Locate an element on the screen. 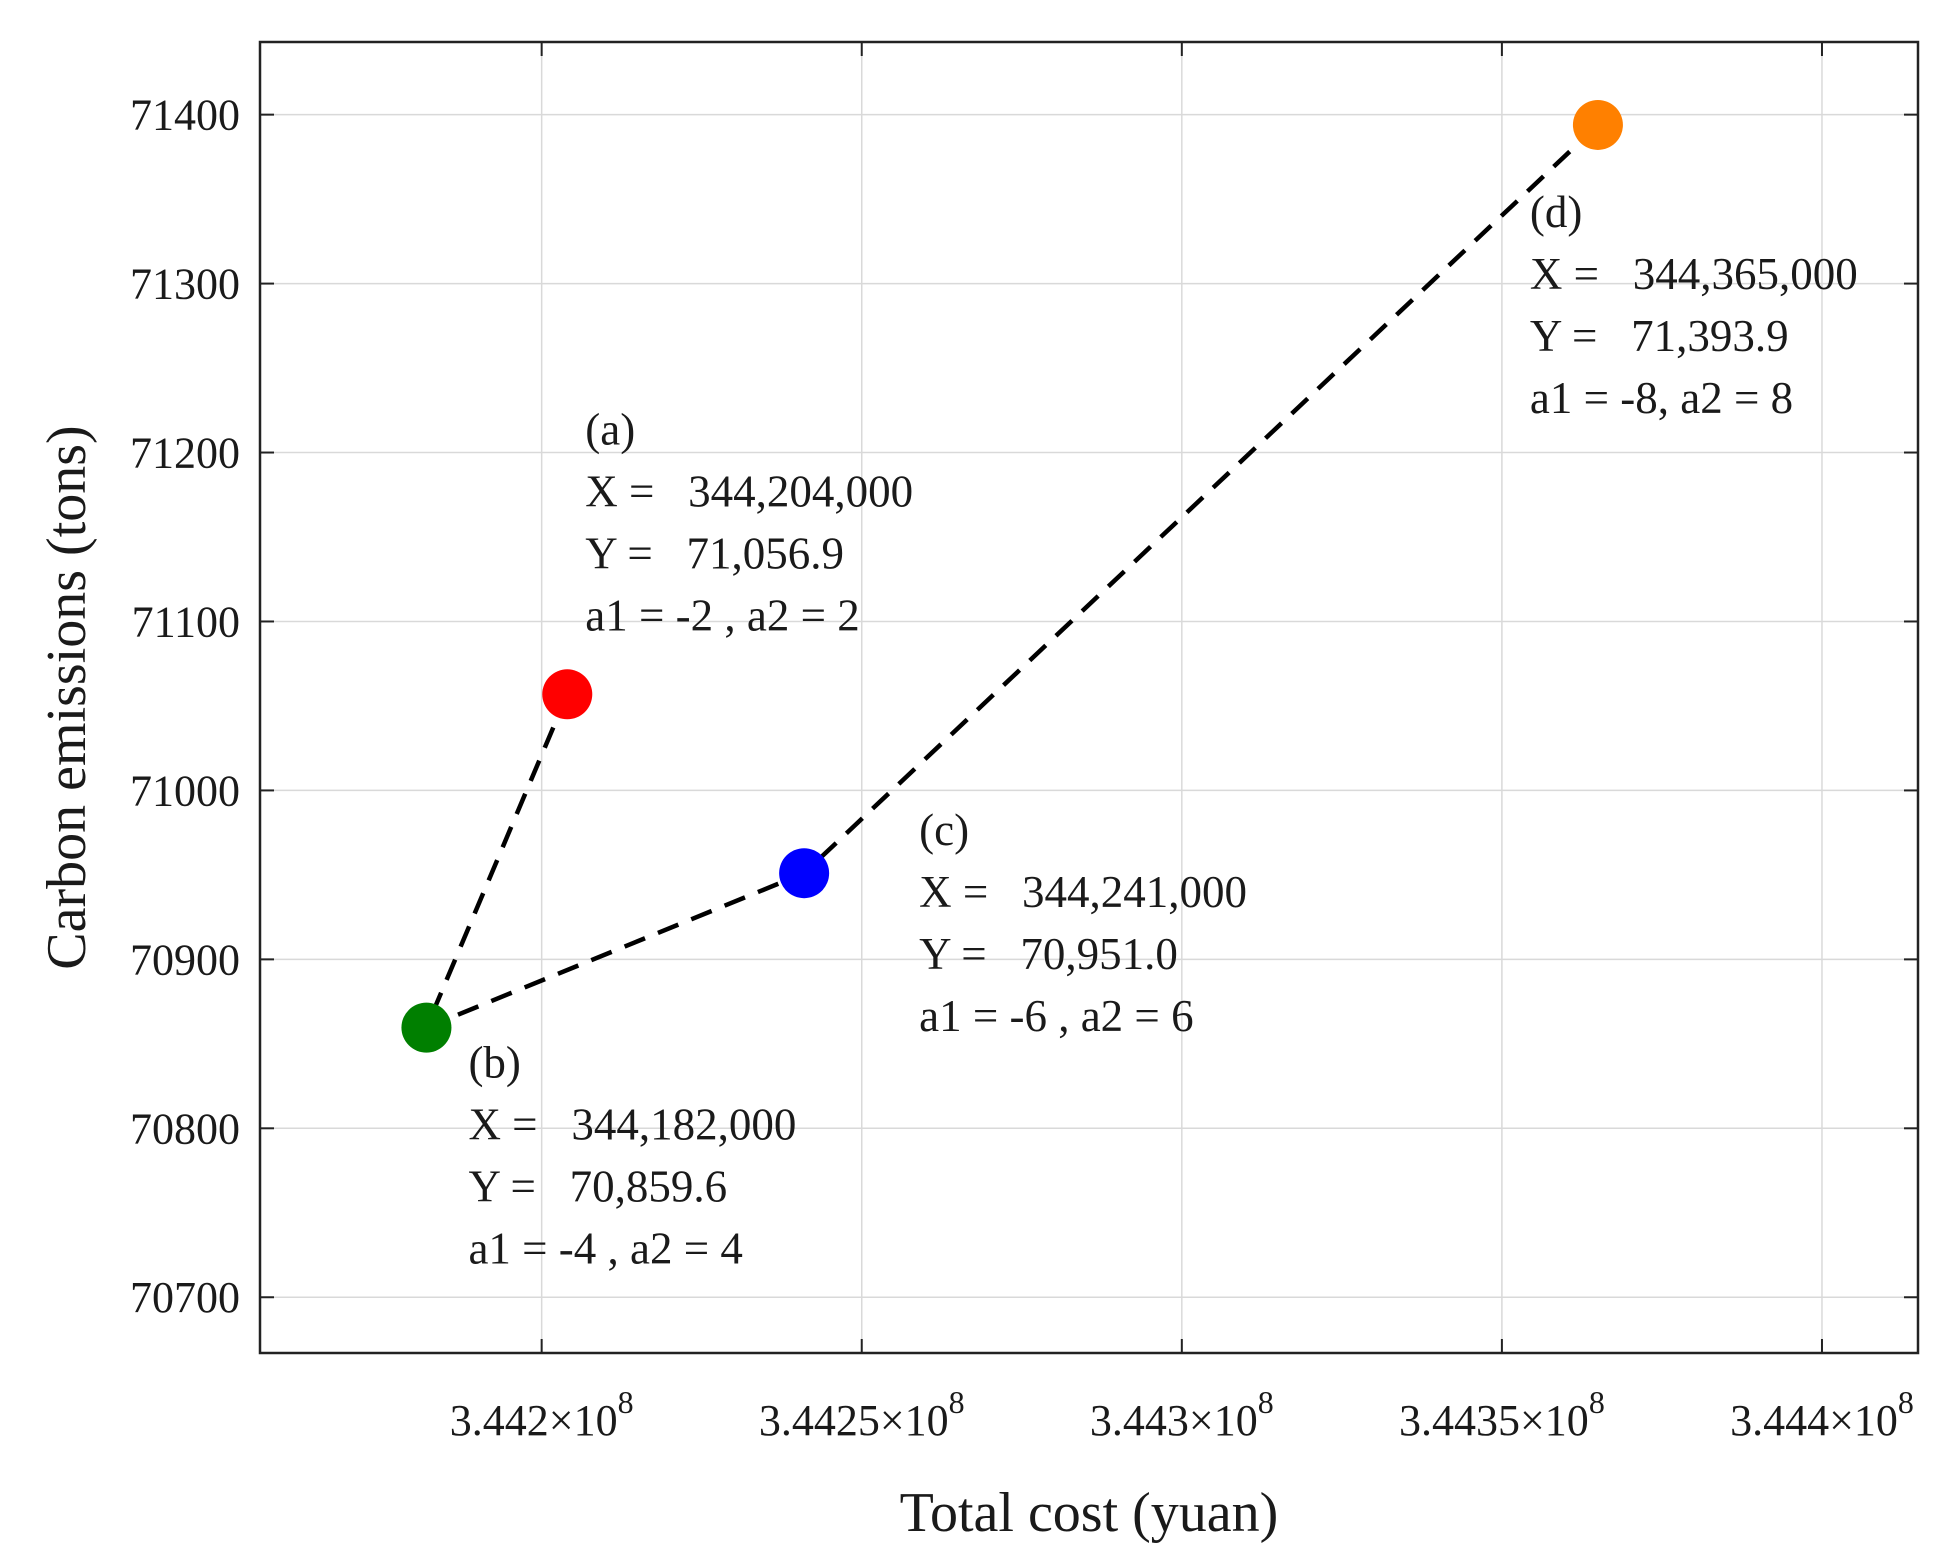 The height and width of the screenshot is (1553, 1959). y-tick-label: 70700 is located at coordinates (185, 1297).